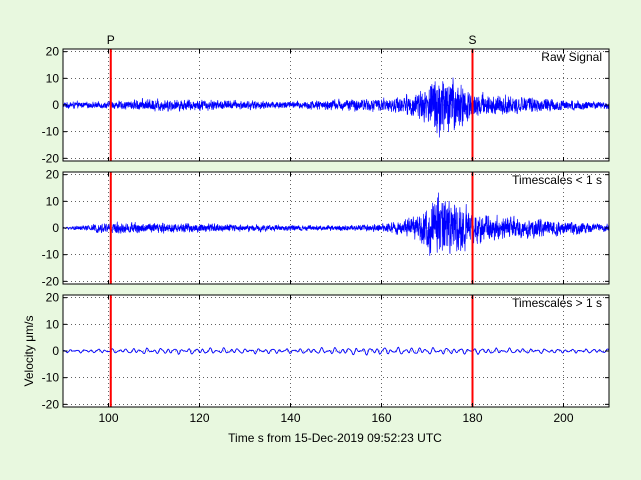 This screenshot has height=480, width=641. I want to click on x-tick-label: 140, so click(290, 418).